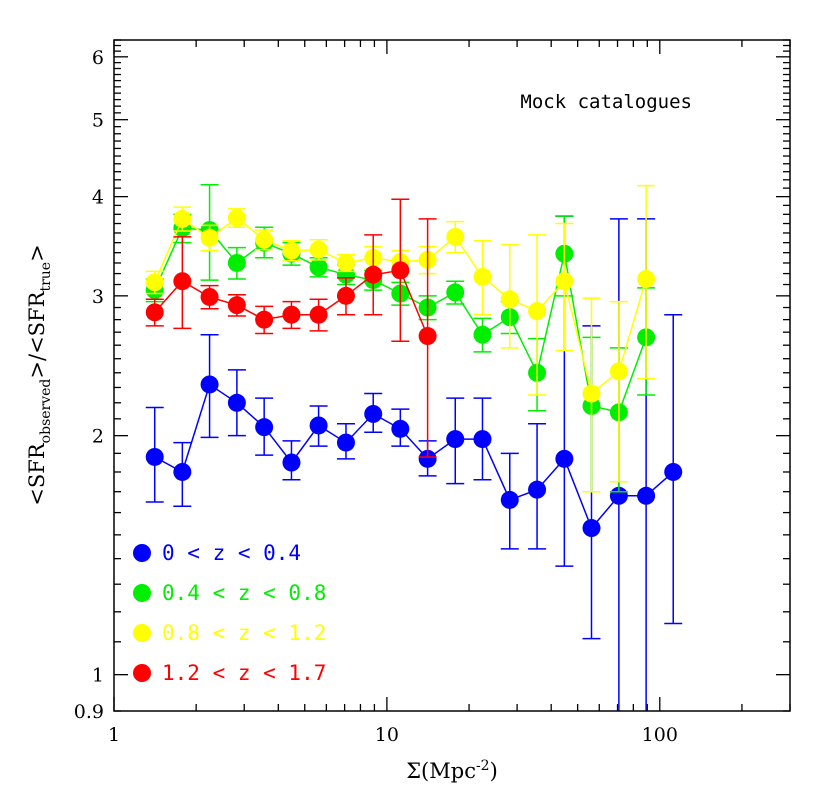 The image size is (830, 798). What do you see at coordinates (231, 553) in the screenshot?
I see `legend-label: 0 < z < 0.4` at bounding box center [231, 553].